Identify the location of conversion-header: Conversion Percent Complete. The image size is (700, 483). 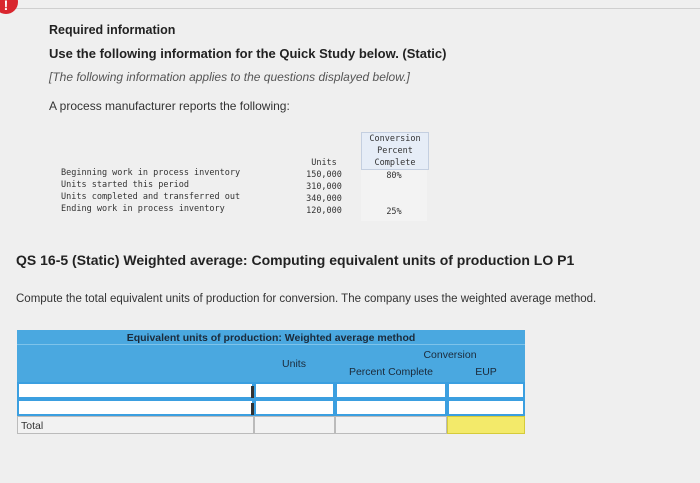
(395, 151).